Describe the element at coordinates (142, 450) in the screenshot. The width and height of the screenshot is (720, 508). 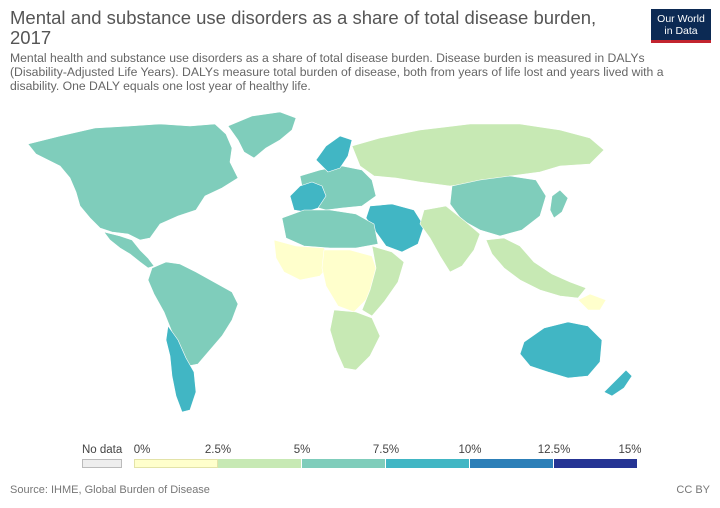
I see `legend-tick-label: 0%` at that location.